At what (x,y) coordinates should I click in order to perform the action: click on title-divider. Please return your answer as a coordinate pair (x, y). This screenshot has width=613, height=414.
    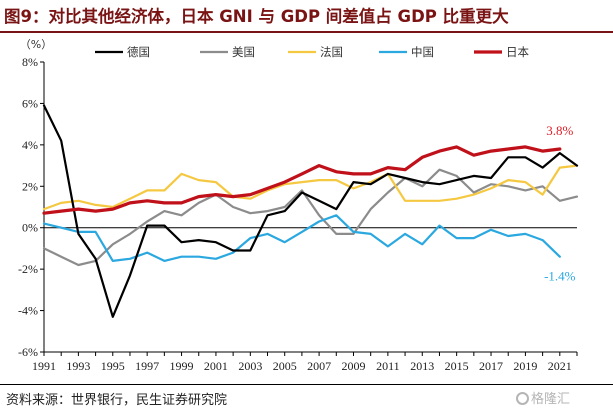
    Looking at the image, I should click on (306, 32).